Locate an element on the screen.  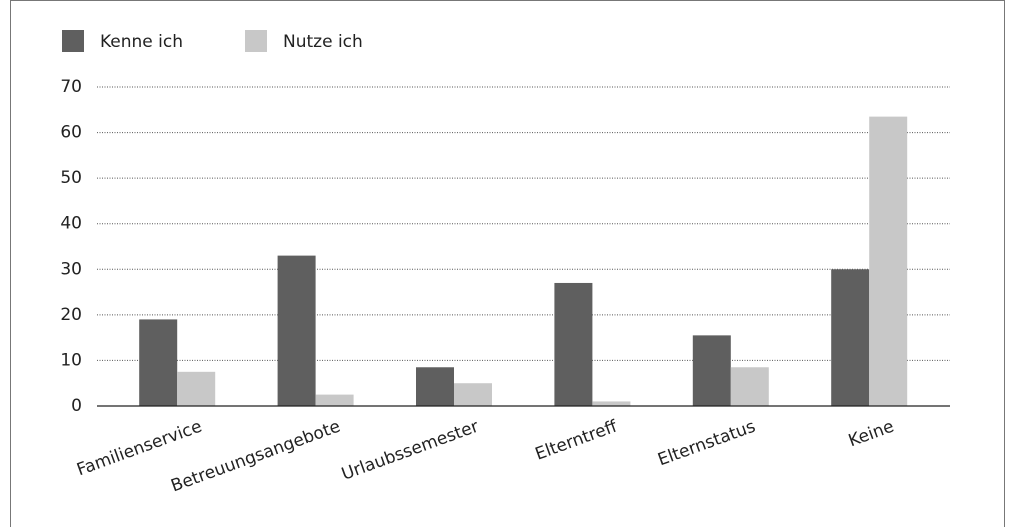
y-tick-label: 60 is located at coordinates (71, 133).